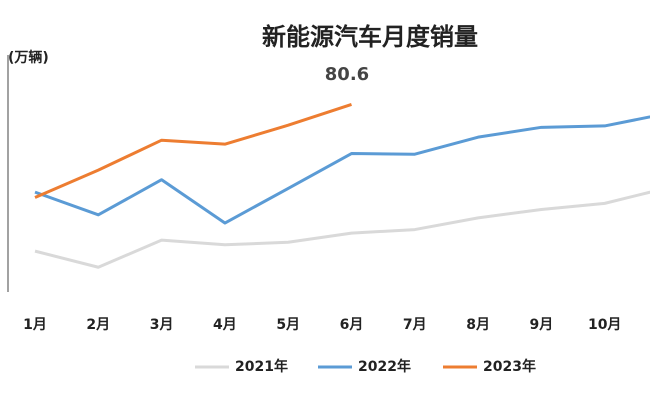 The image size is (650, 400). I want to click on x-tick-label: 7月, so click(415, 325).